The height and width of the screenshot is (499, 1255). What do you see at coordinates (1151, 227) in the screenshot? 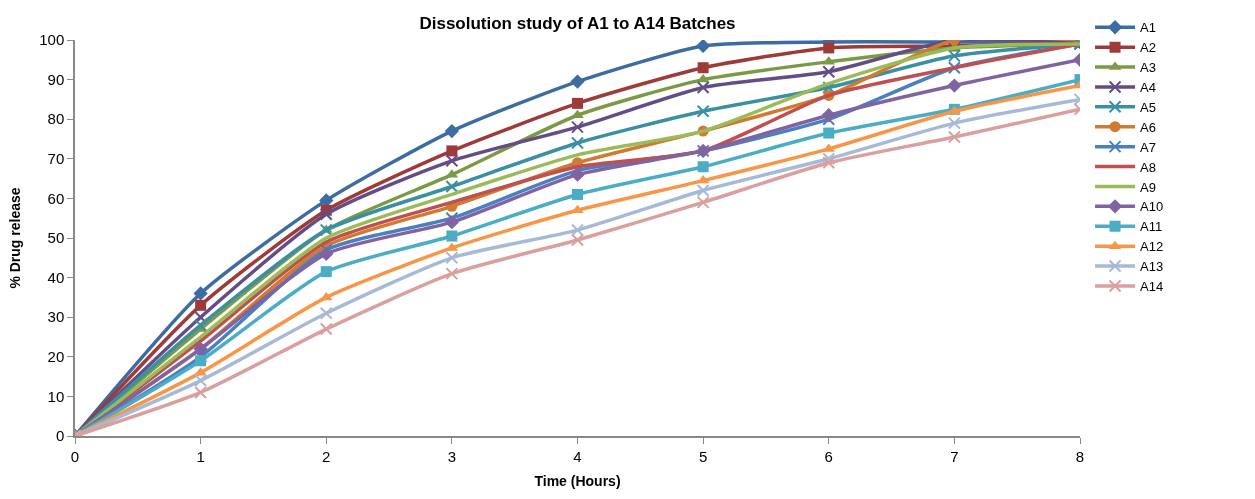
I see `legend-label: A11` at bounding box center [1151, 227].